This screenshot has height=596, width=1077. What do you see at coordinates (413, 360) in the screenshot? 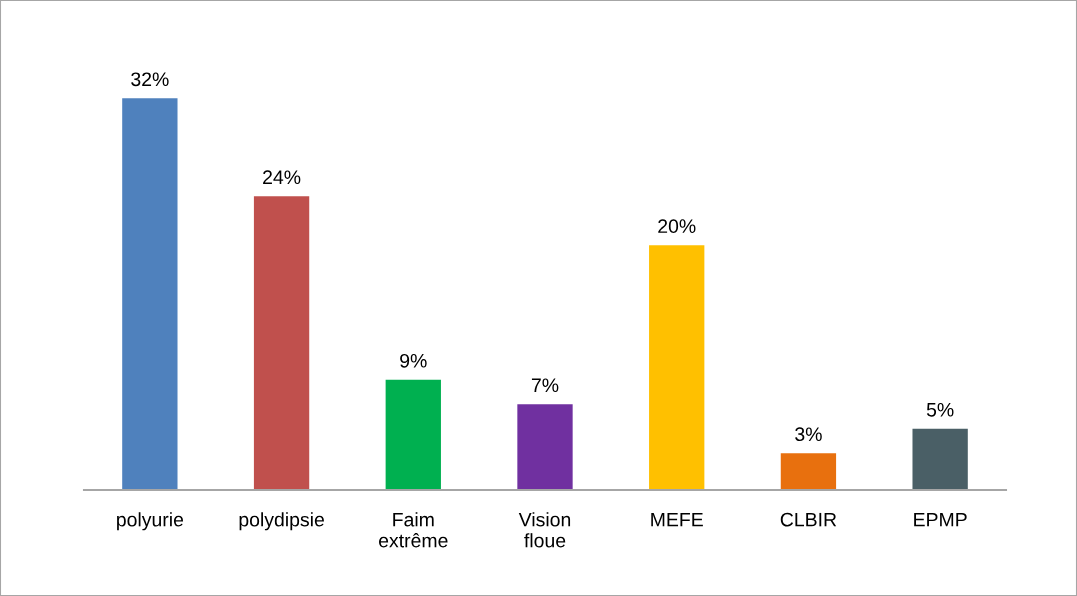
I see `data-label: 9%` at bounding box center [413, 360].